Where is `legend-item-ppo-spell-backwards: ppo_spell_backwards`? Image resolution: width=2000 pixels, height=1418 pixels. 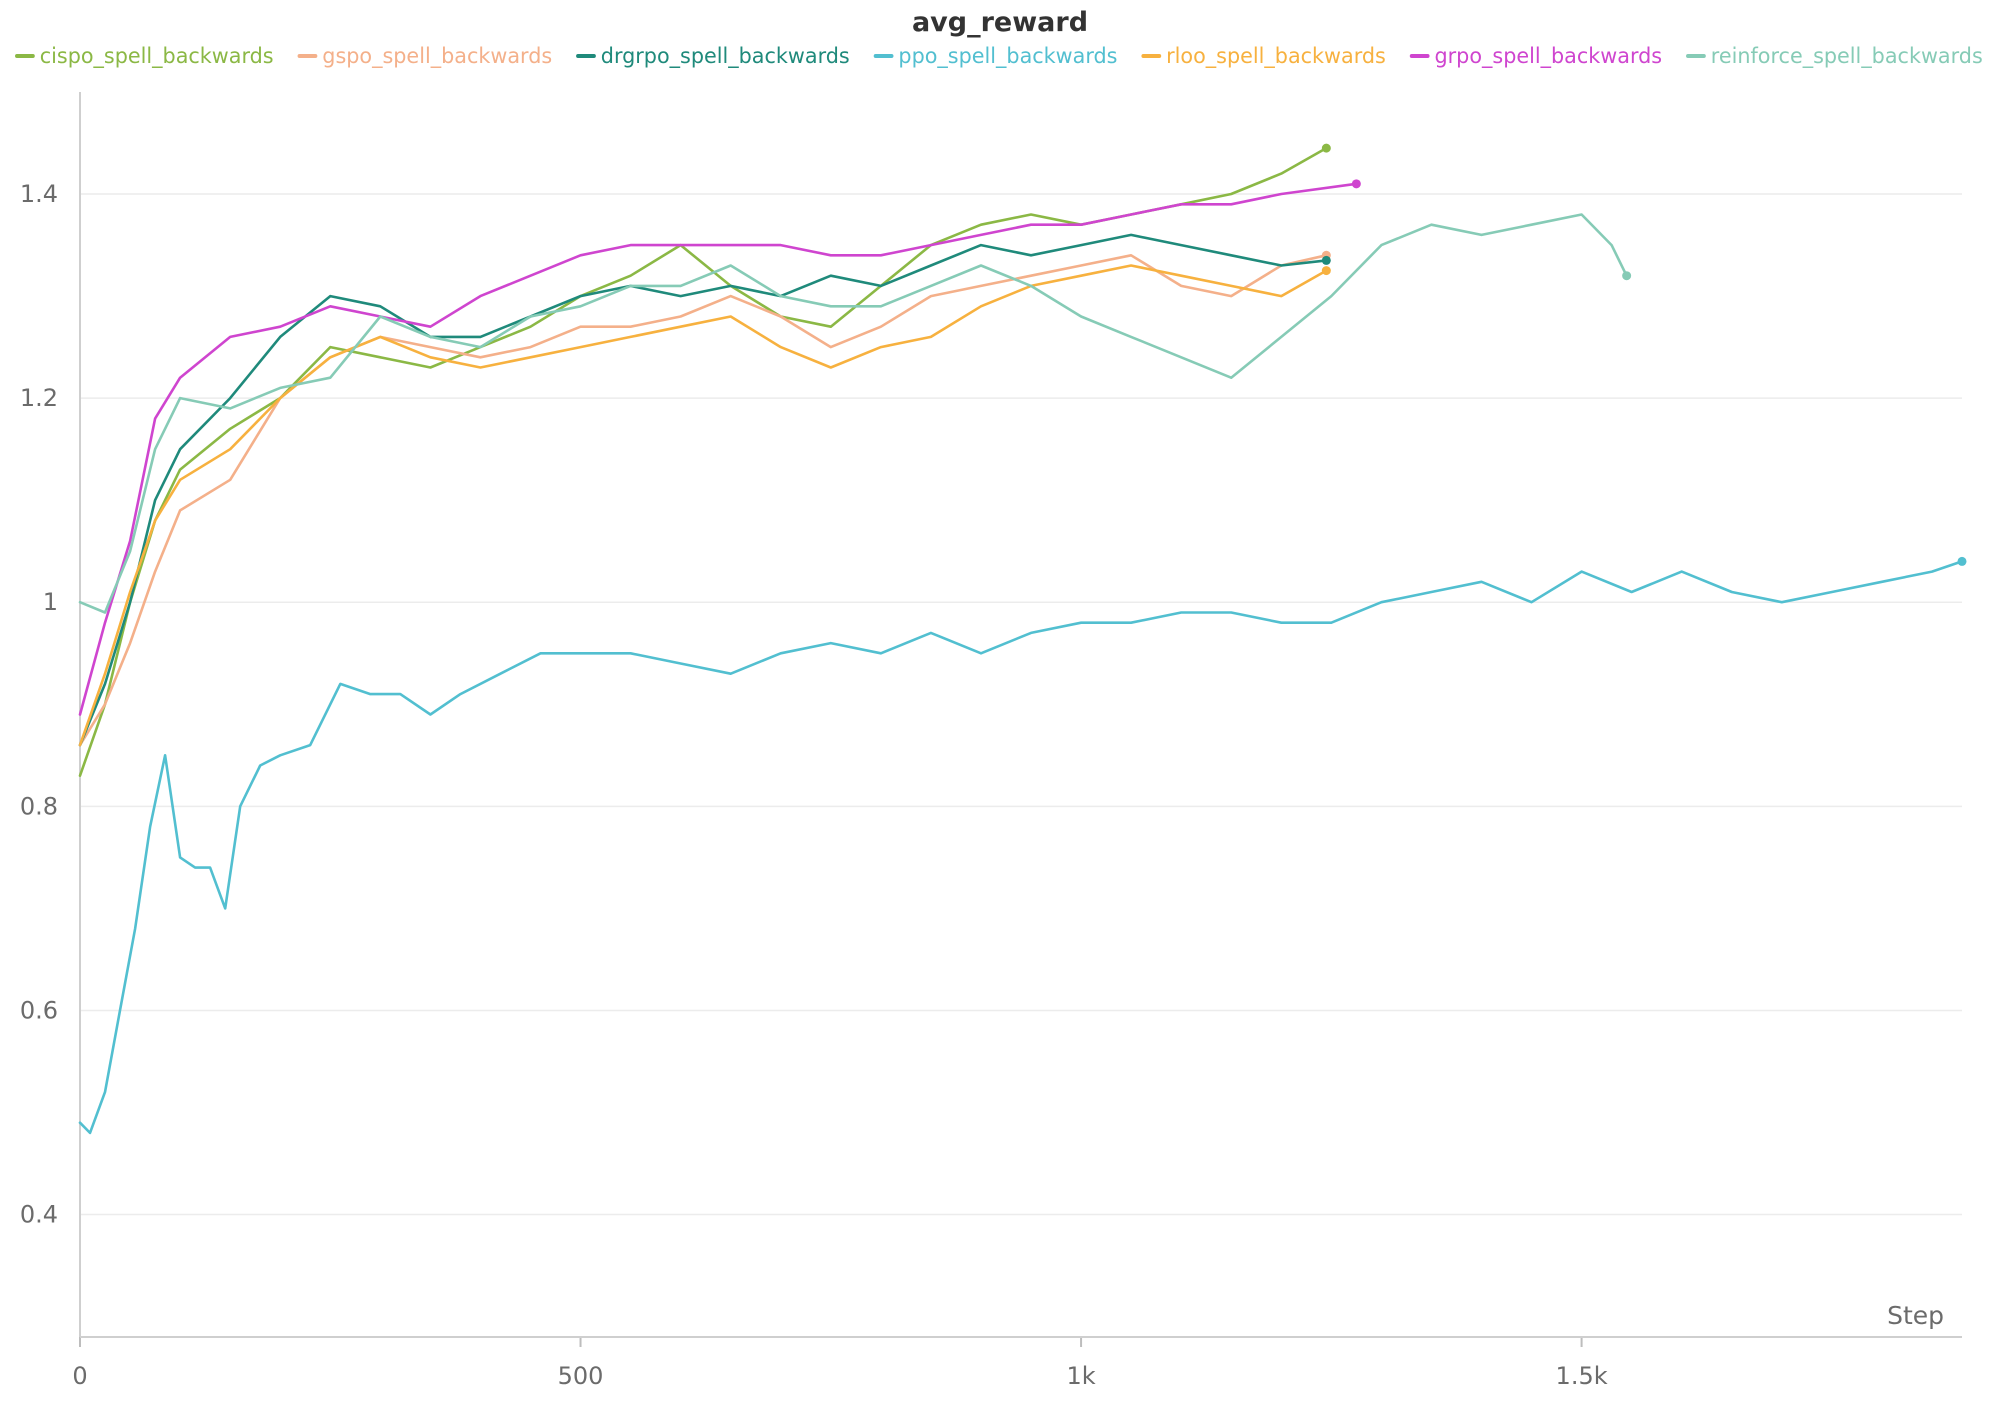 legend-item-ppo-spell-backwards: ppo_spell_backwards is located at coordinates (995, 56).